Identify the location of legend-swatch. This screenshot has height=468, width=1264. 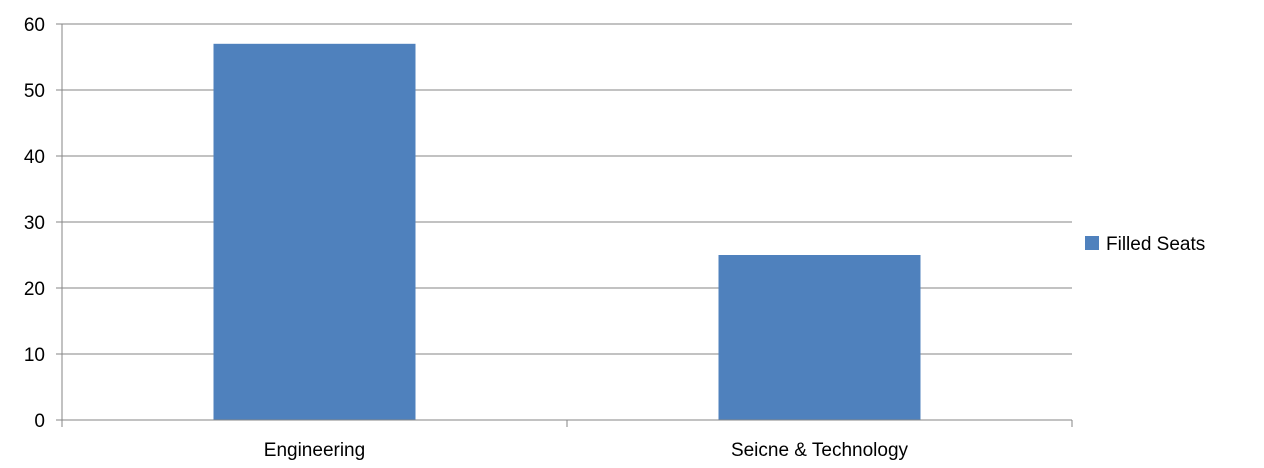
(1092, 243).